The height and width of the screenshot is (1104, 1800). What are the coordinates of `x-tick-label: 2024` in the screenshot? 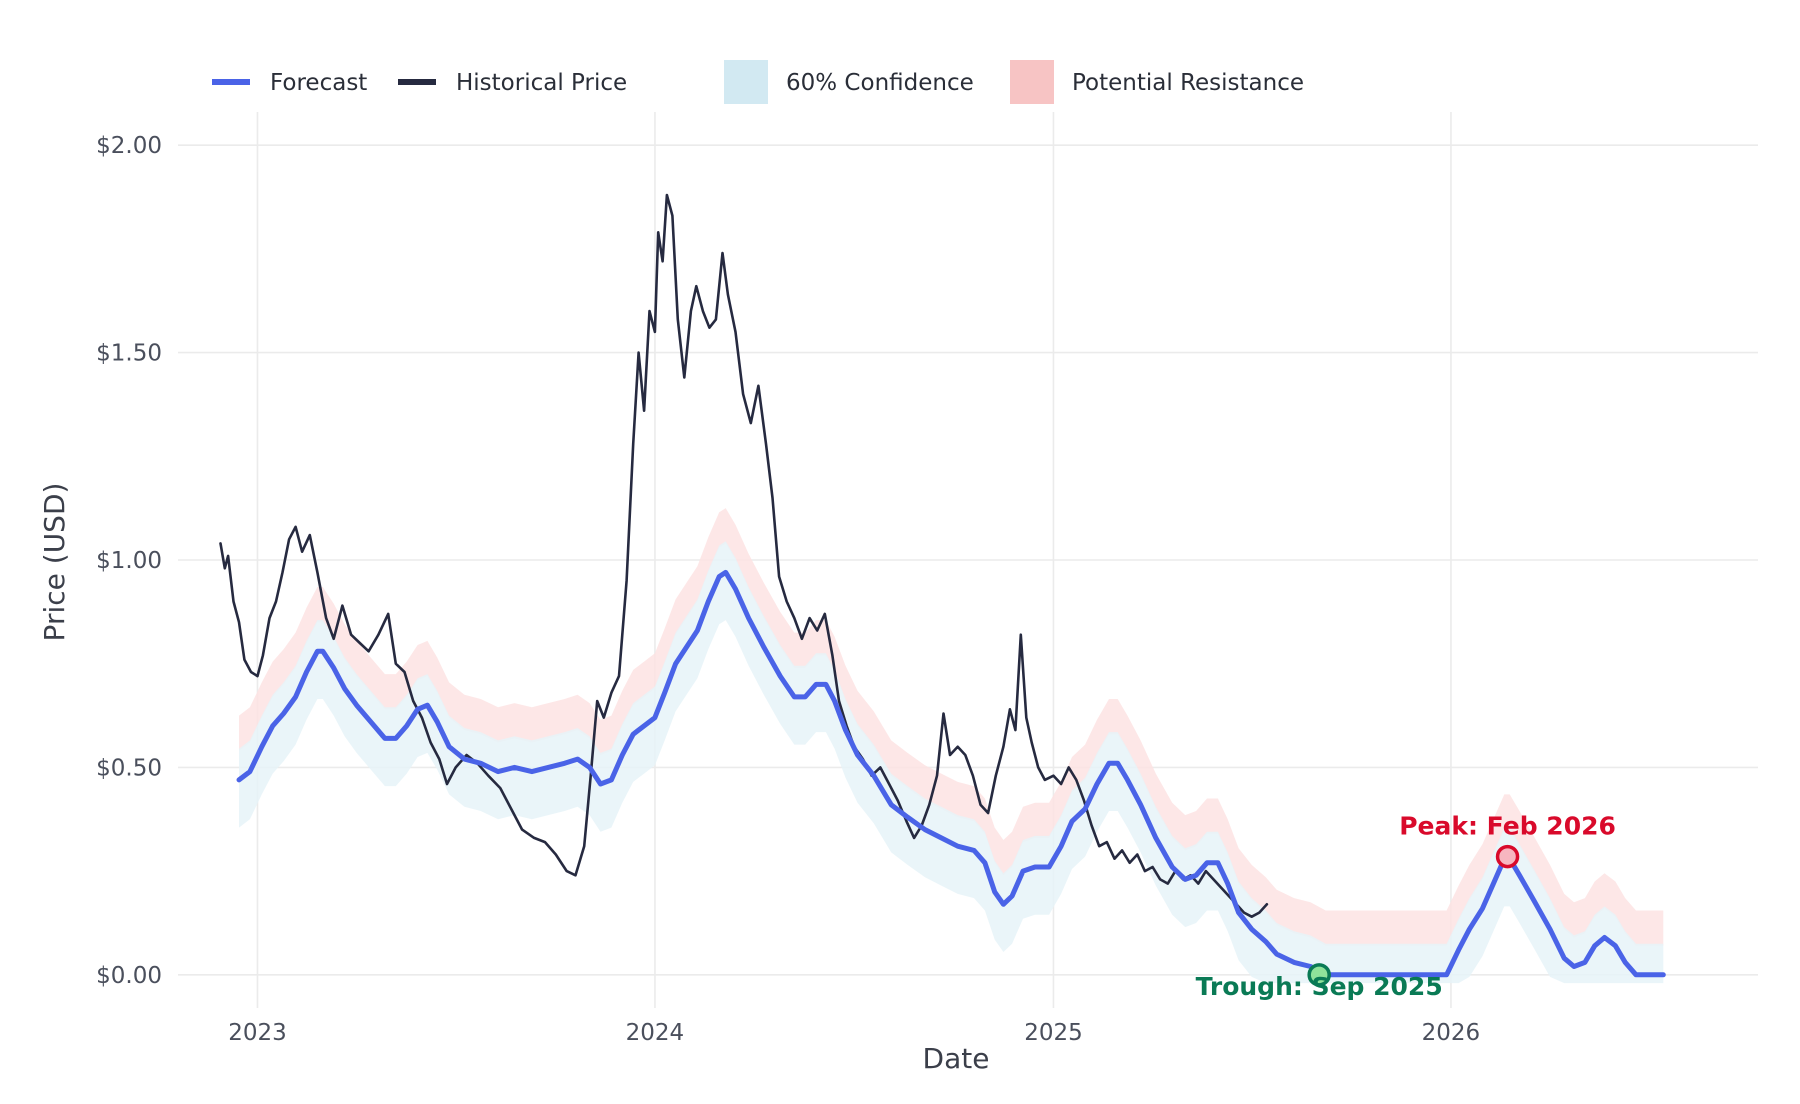 It's located at (655, 1033).